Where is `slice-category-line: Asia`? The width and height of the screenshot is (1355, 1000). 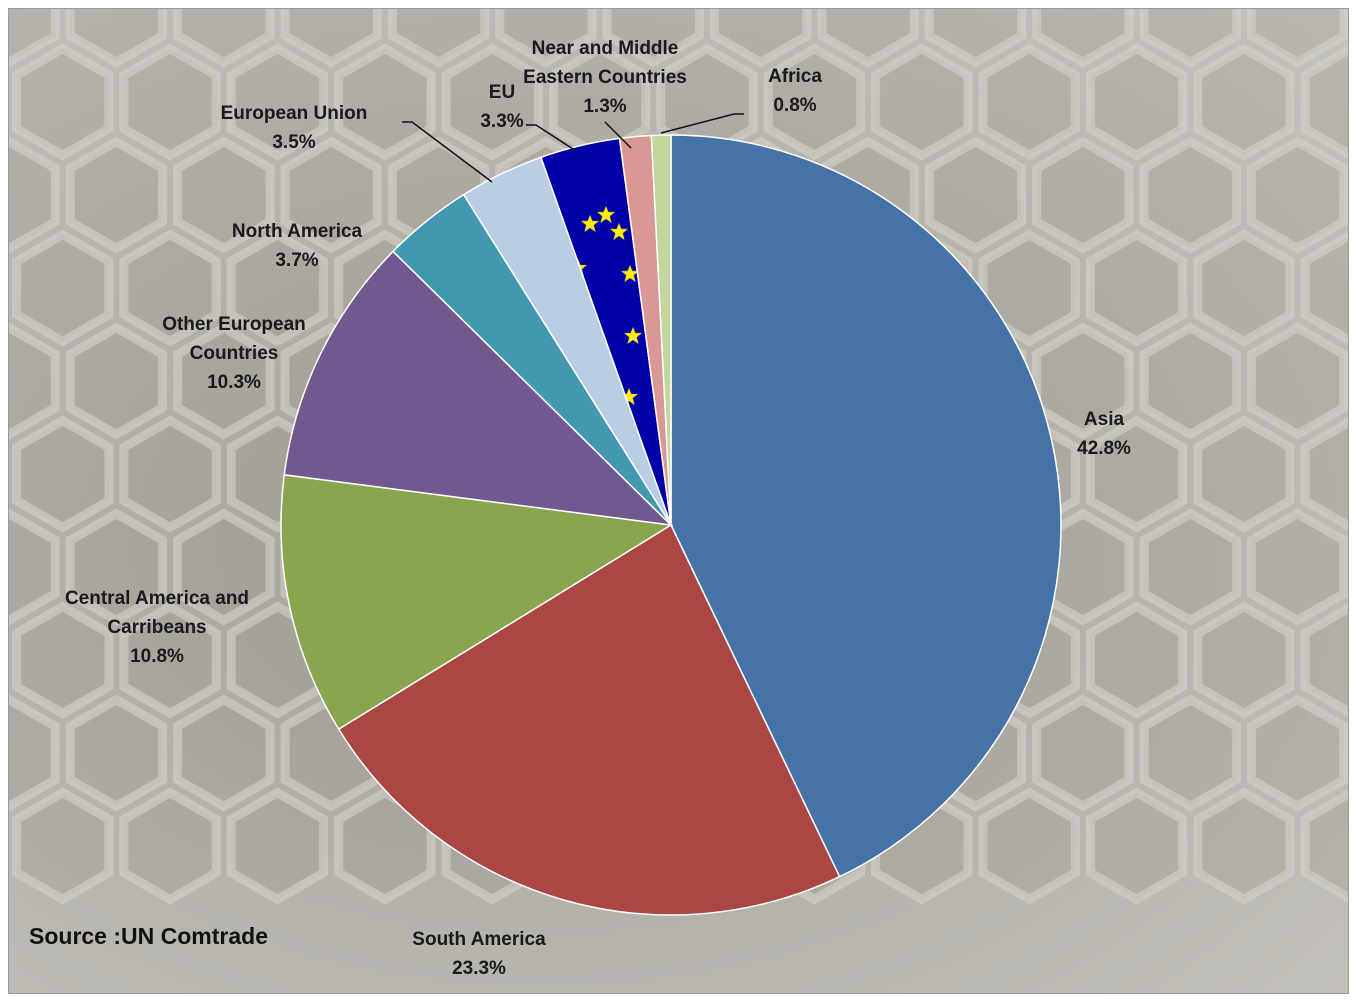 slice-category-line: Asia is located at coordinates (1104, 419).